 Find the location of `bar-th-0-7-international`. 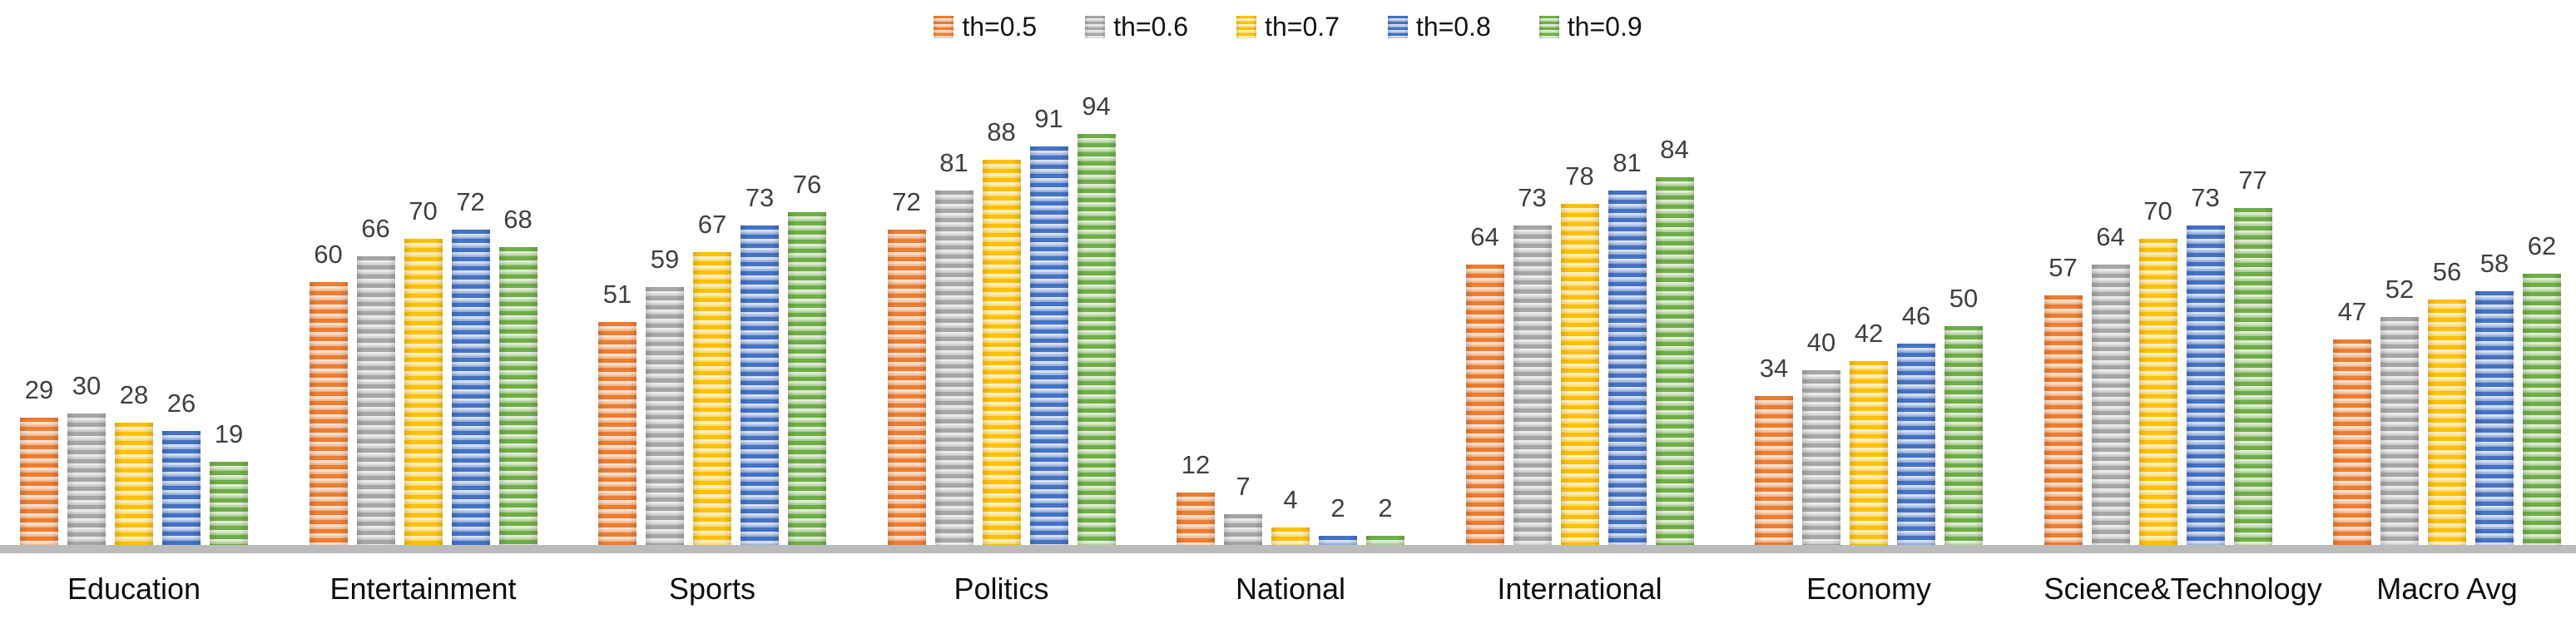

bar-th-0-7-international is located at coordinates (1579, 375).